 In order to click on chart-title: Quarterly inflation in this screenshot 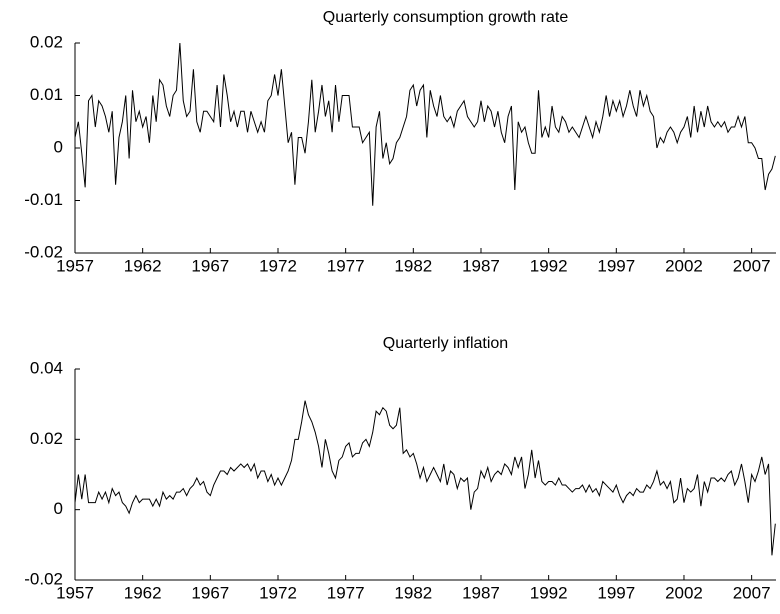, I will do `click(445, 343)`.